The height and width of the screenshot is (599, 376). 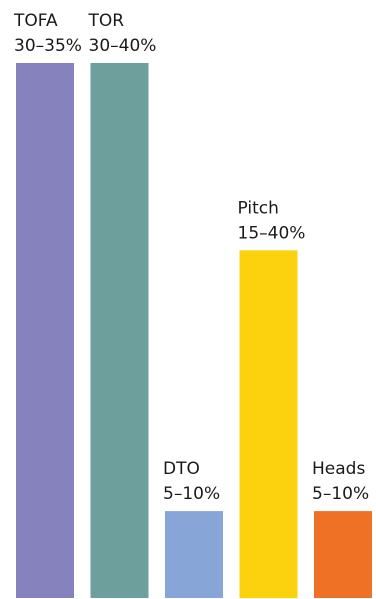 What do you see at coordinates (45, 330) in the screenshot?
I see `bar-tofa` at bounding box center [45, 330].